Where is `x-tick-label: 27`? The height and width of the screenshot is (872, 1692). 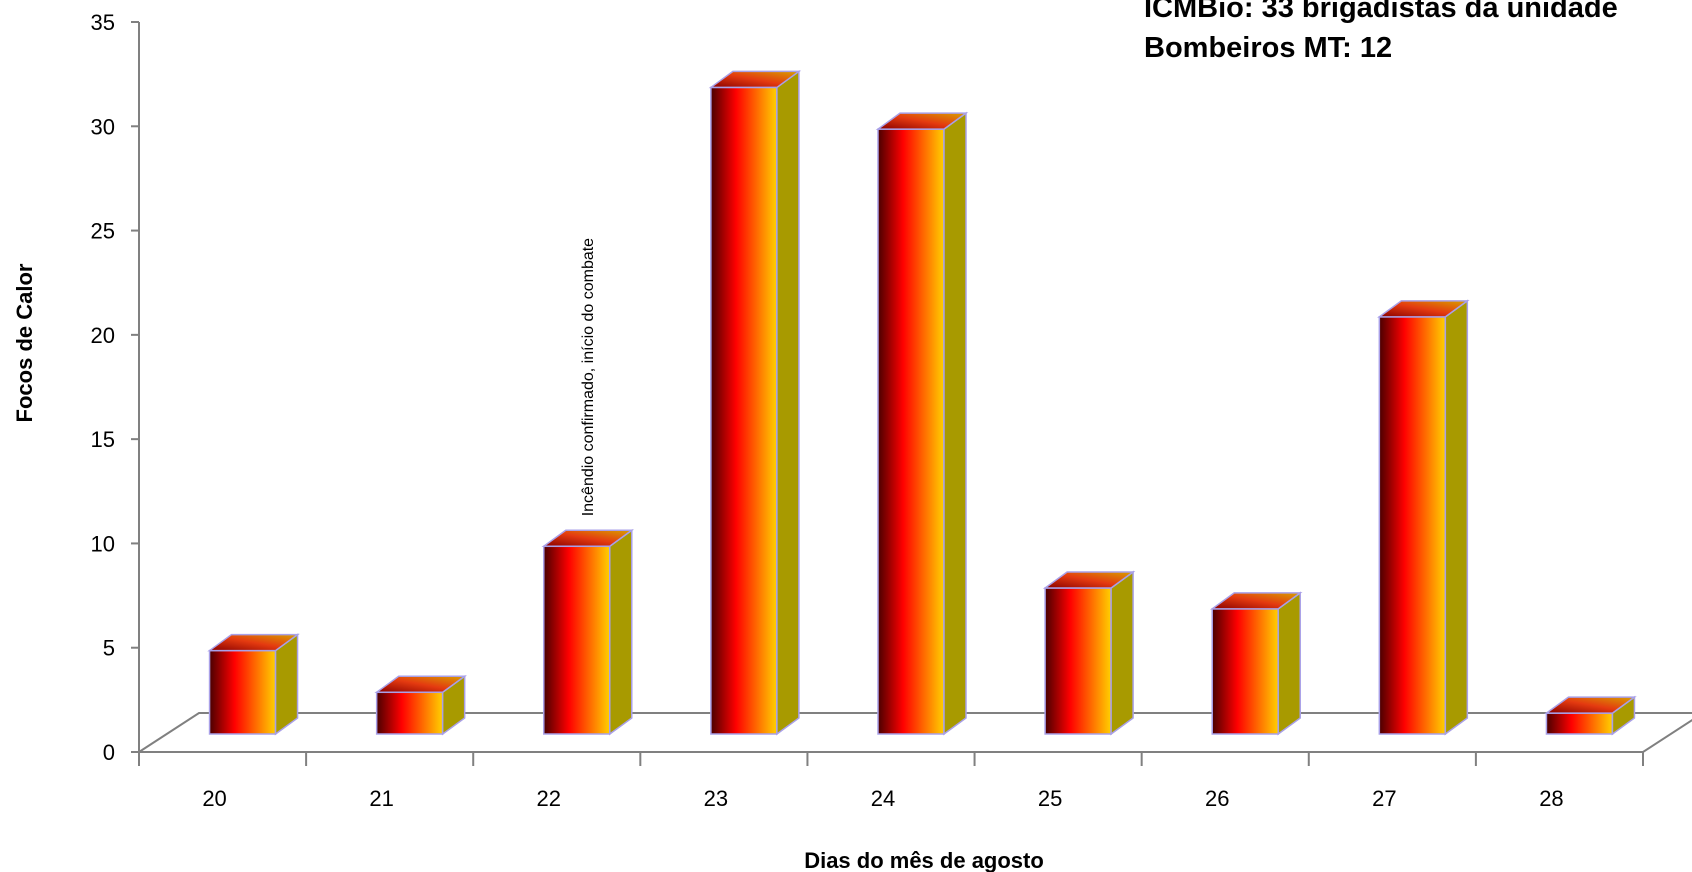 x-tick-label: 27 is located at coordinates (1384, 798).